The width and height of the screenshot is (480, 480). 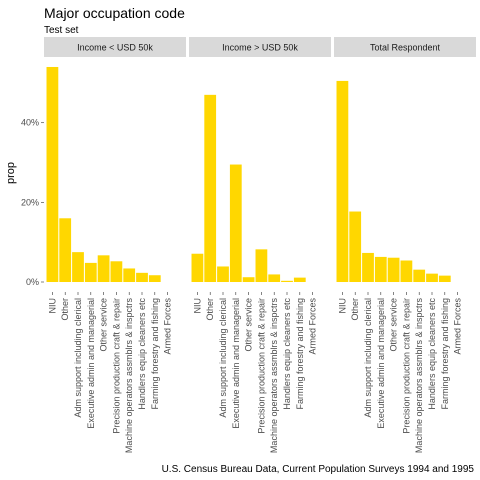 I want to click on facet-strip-label: Income < USD 50k, so click(x=115, y=48).